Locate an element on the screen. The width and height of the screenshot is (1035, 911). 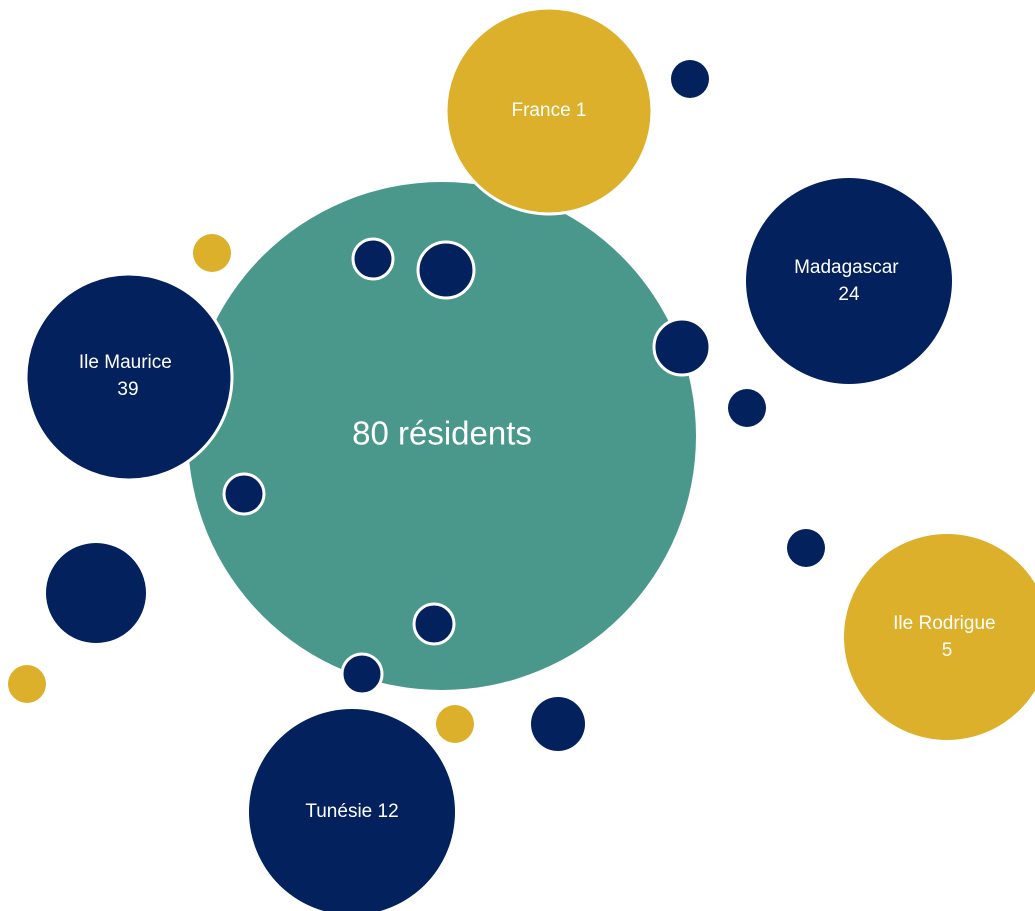
decor-dot-navy-top-right is located at coordinates (690, 79).